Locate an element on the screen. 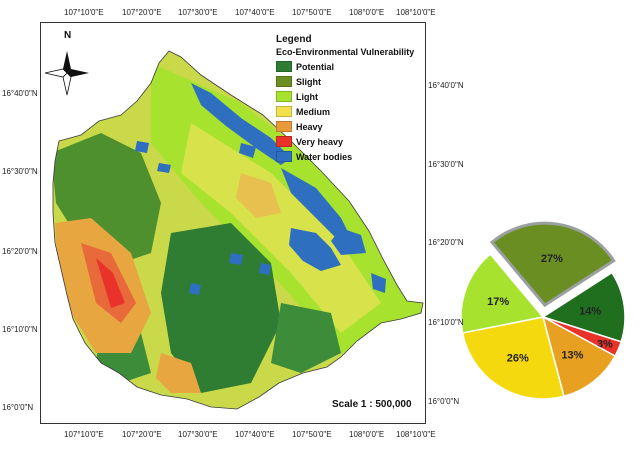 Image resolution: width=640 pixels, height=452 pixels. legend-item: Slight is located at coordinates (356, 81).